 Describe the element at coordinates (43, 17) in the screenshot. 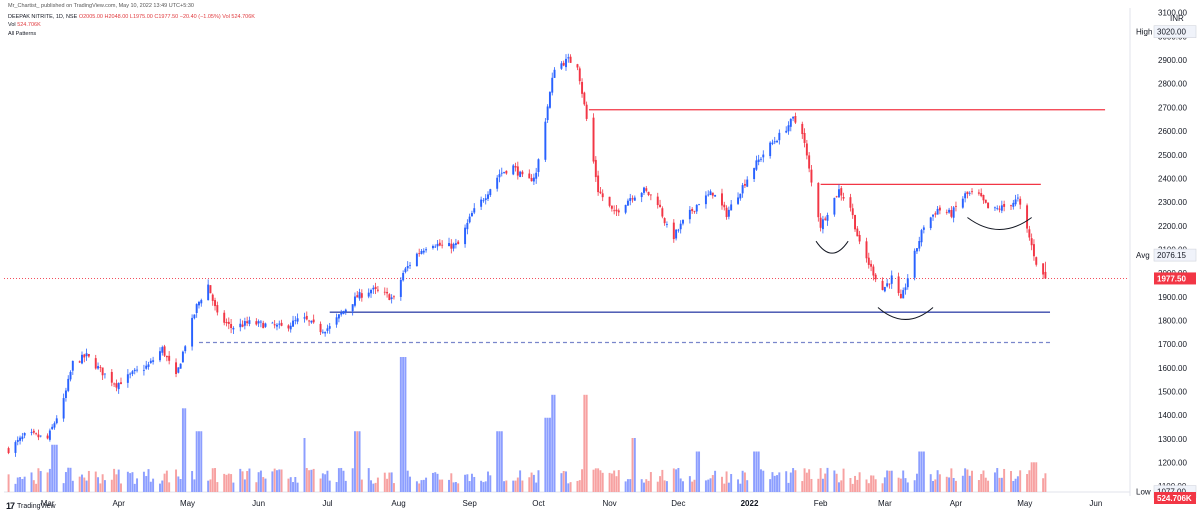

I see `symbol-name: DEEPAK NITRITE, 1D, NSE` at that location.